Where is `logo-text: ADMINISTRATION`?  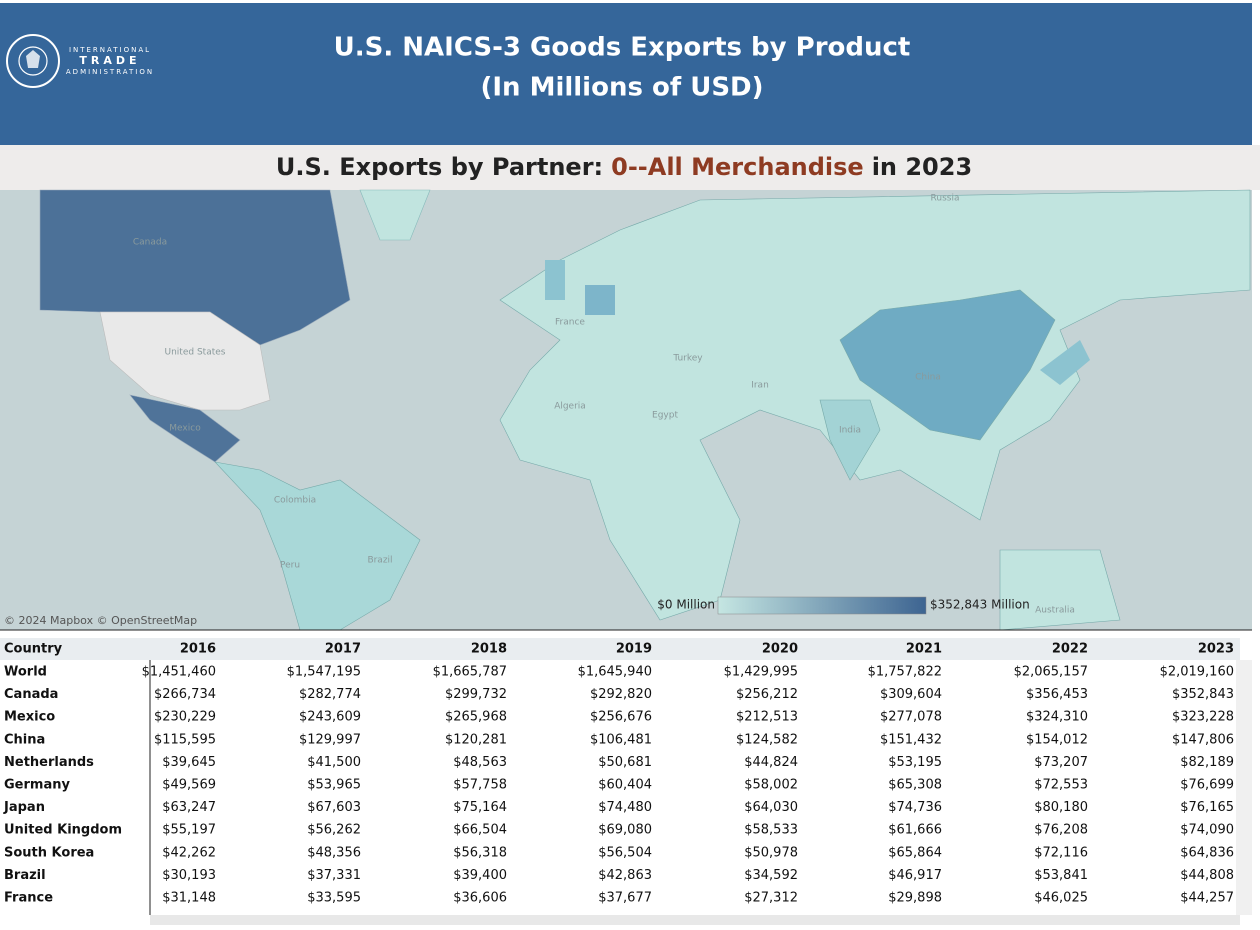 logo-text: ADMINISTRATION is located at coordinates (110, 72).